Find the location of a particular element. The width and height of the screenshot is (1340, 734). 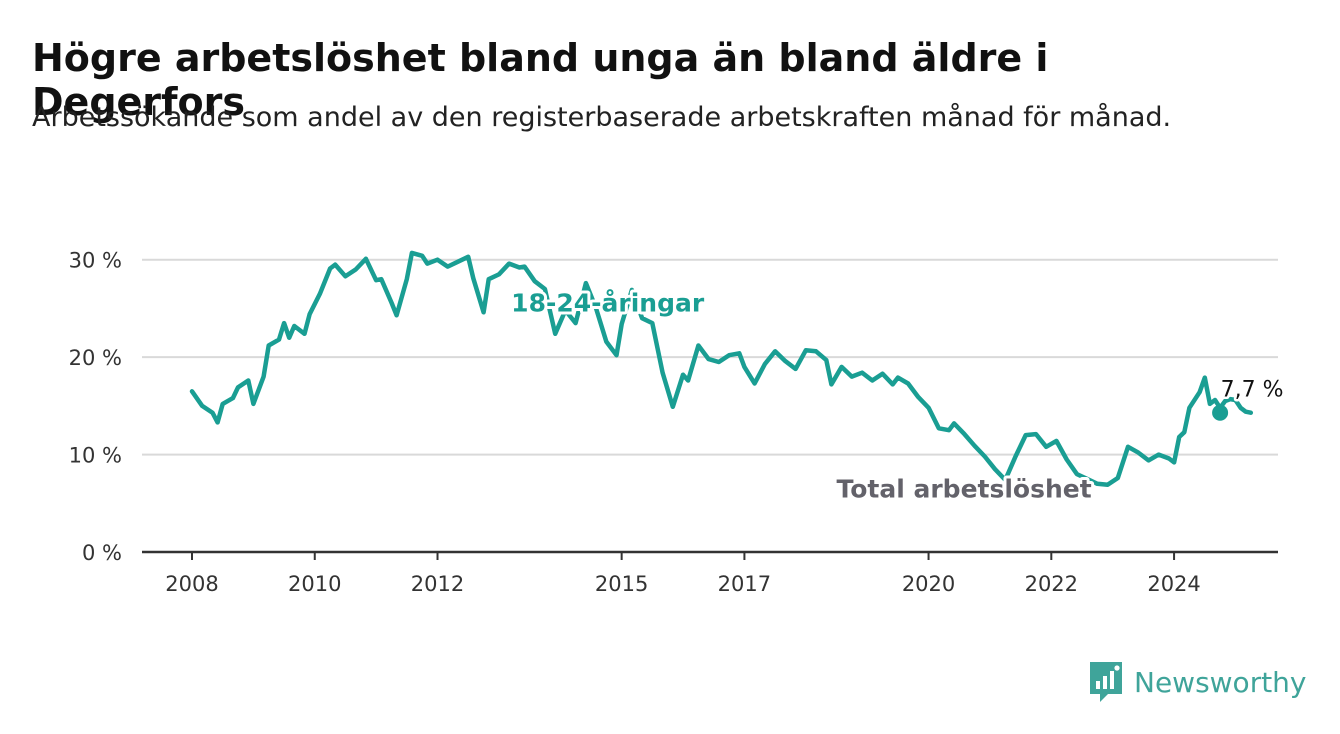

newsworthy-logo: Newsworthy is located at coordinates (1197, 682).